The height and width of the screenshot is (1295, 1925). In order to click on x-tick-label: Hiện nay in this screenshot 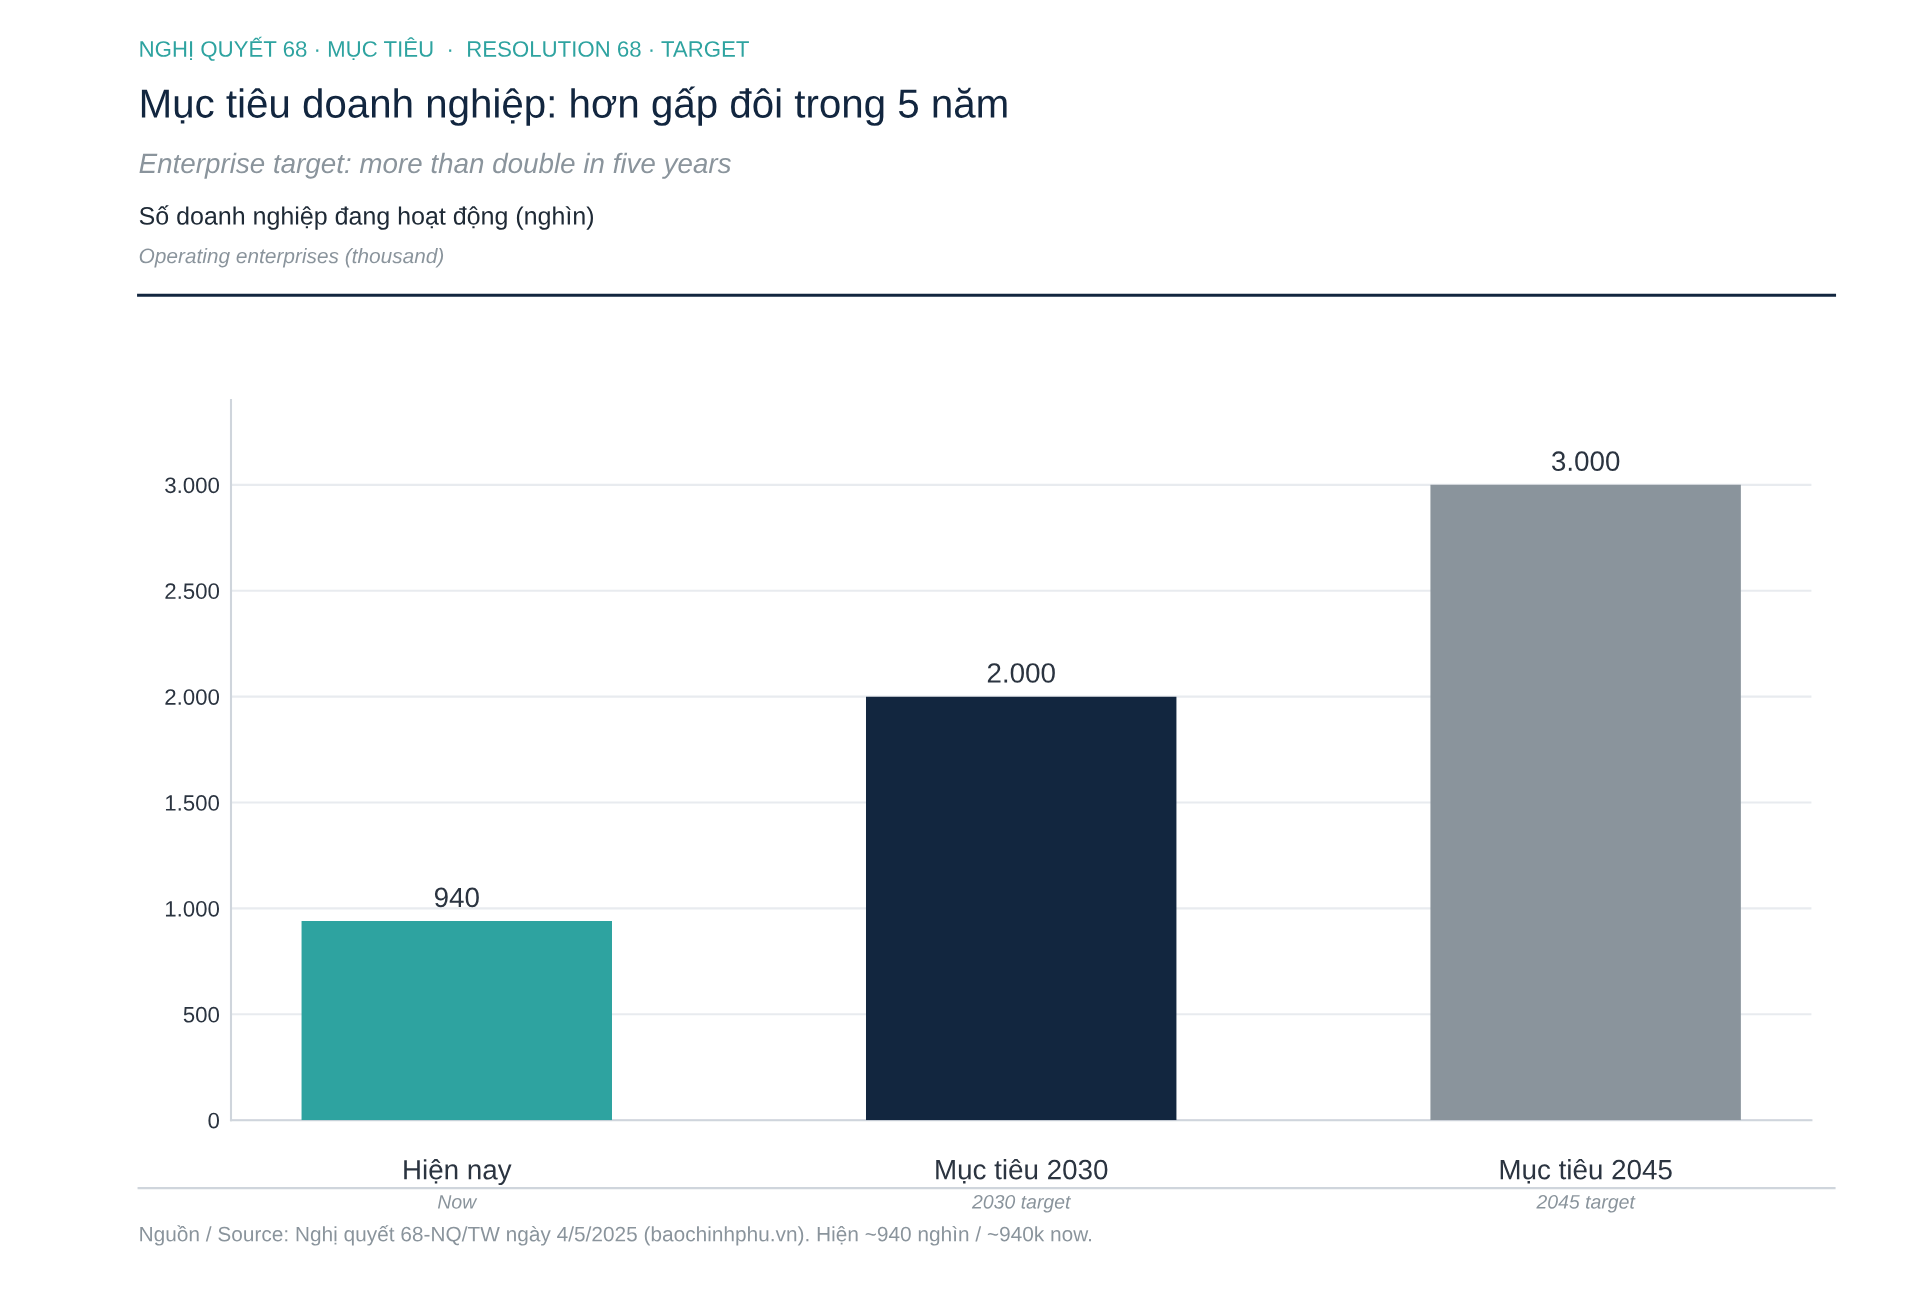, I will do `click(458, 1172)`.